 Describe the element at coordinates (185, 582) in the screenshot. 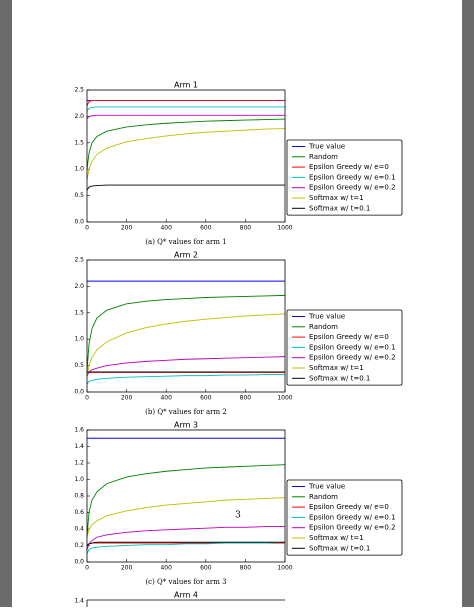

I see `caption: (c) Q* values for arm 3` at that location.